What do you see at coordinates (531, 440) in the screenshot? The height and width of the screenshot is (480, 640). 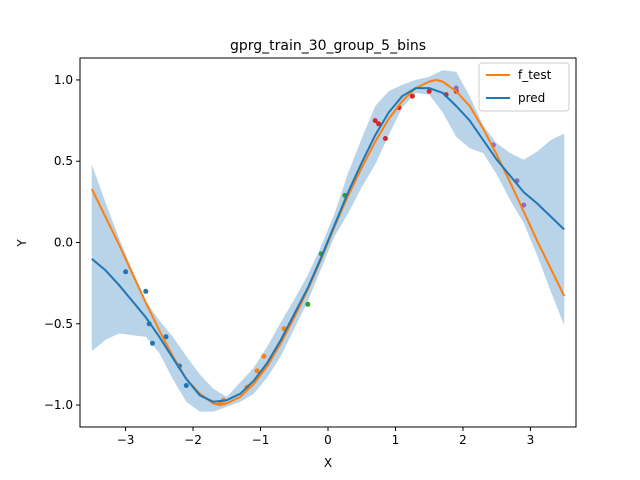 I see `x-tick-label: 3` at bounding box center [531, 440].